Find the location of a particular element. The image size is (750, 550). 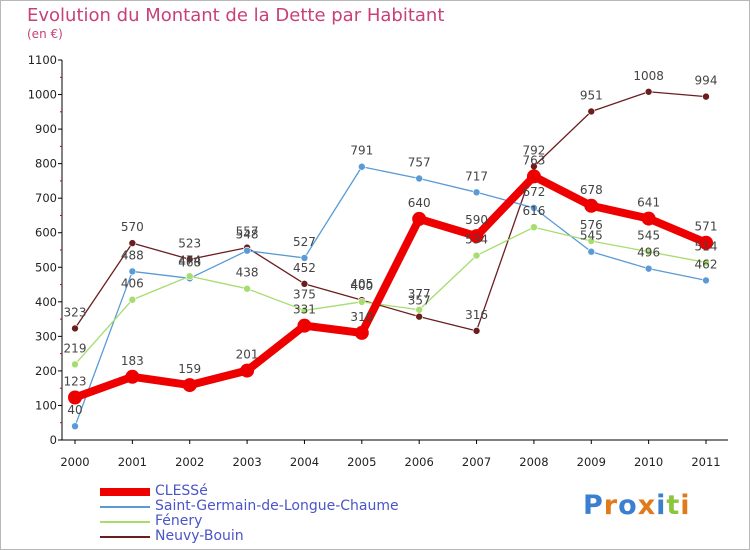

logo-letter: o is located at coordinates (628, 505).